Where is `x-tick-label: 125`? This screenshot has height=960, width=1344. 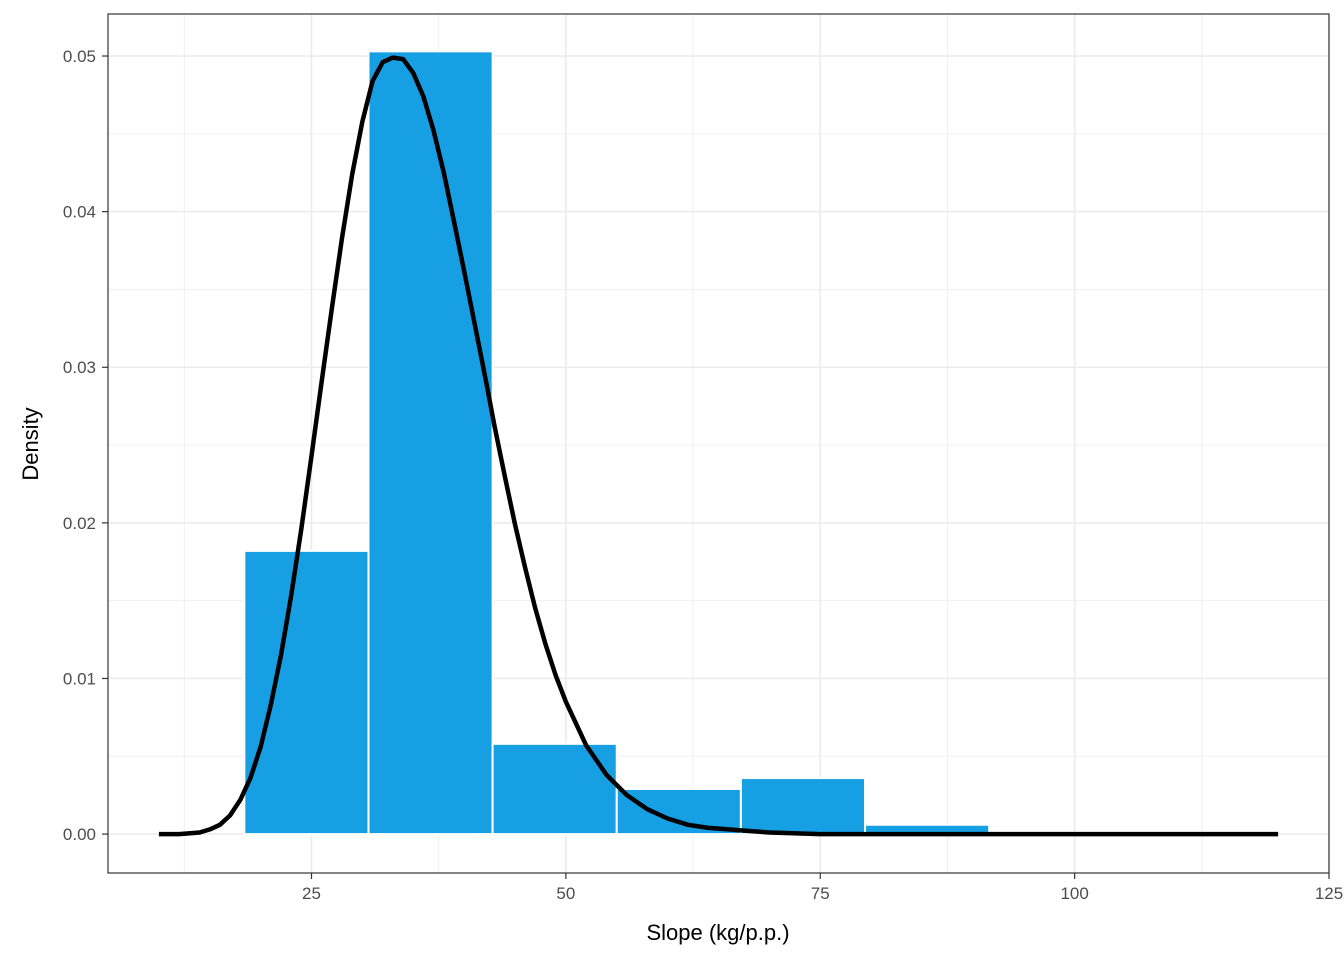
x-tick-label: 125 is located at coordinates (1329, 893).